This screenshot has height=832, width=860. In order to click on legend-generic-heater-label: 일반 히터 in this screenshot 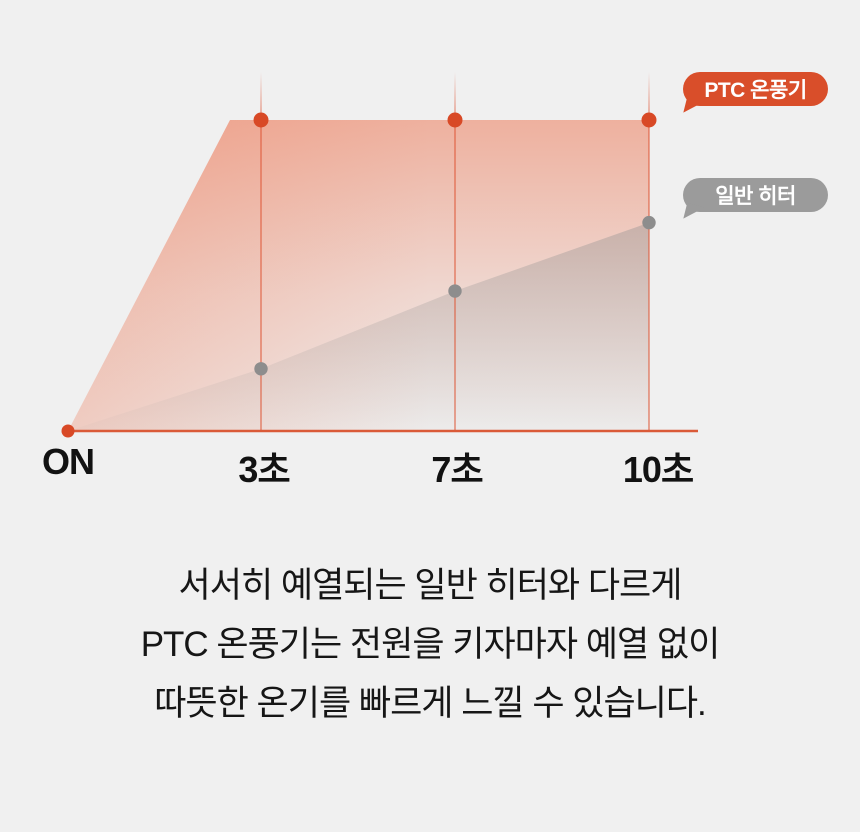, I will do `click(755, 196)`.